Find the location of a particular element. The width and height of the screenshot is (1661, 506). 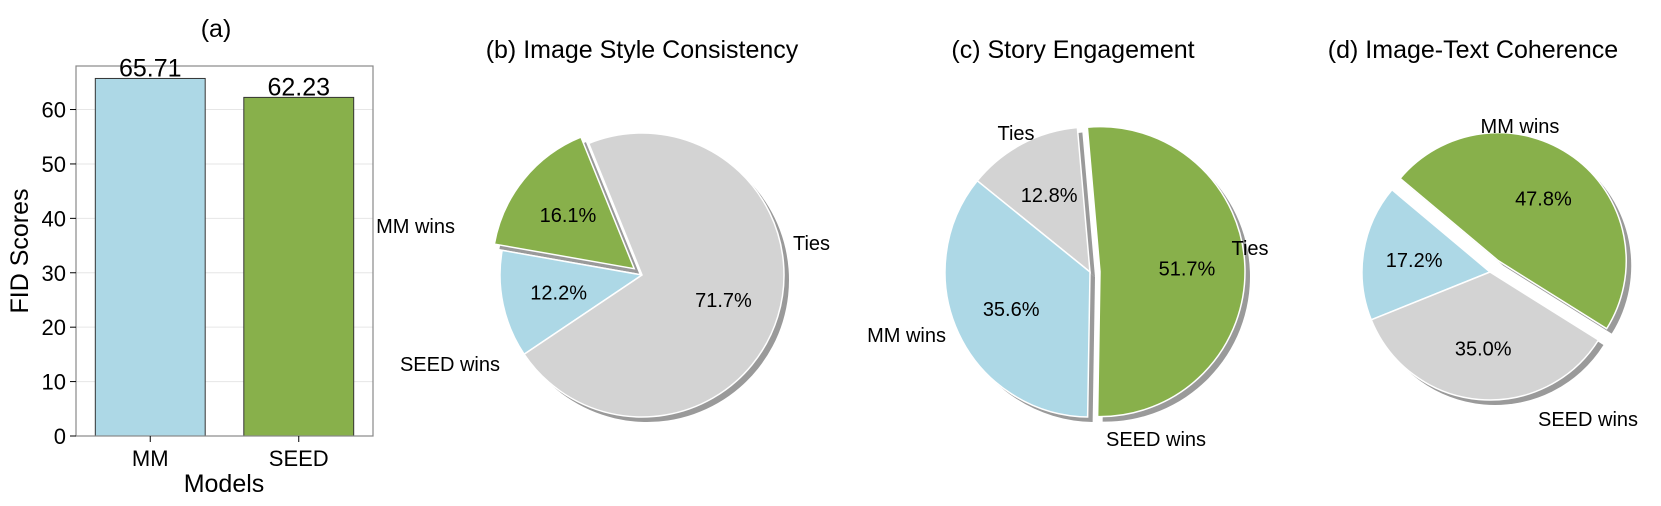

bar-y-ticks: 0 10 20 30 40 50 60 is located at coordinates (59, 273).